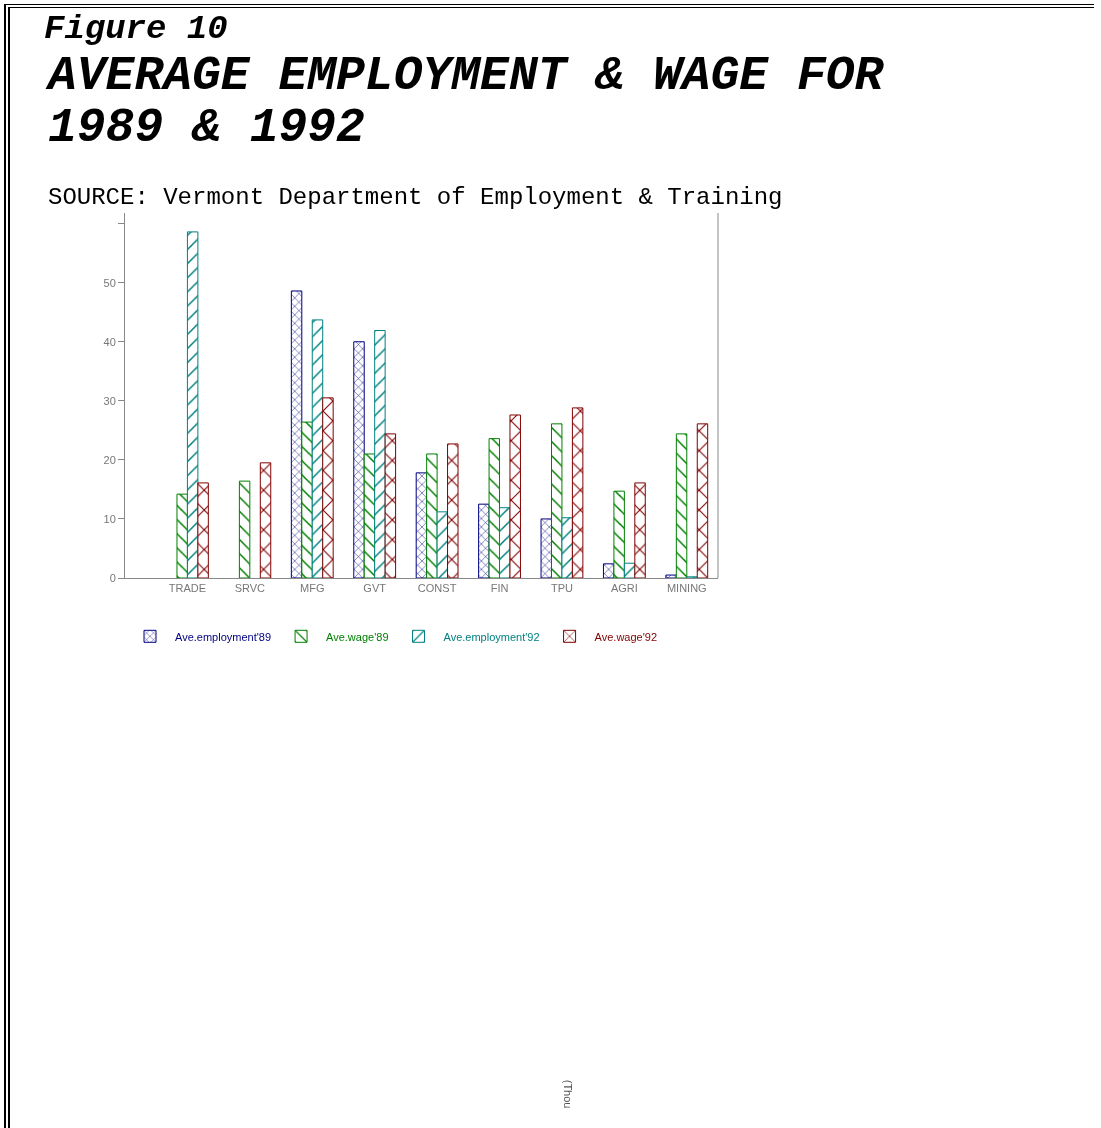 This screenshot has width=1101, height=1128. What do you see at coordinates (136, 29) in the screenshot?
I see `caption: Figure 10` at bounding box center [136, 29].